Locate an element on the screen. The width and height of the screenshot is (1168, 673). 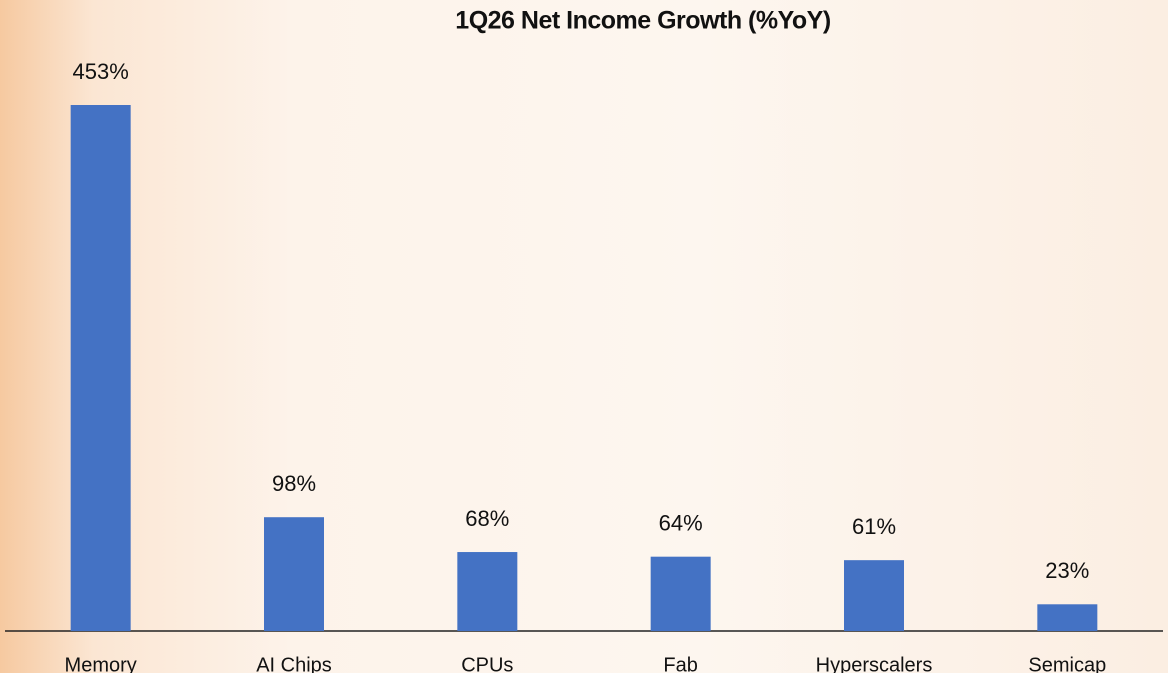
chart-title: 1Q26 Net Income Growth (%YoY) is located at coordinates (643, 21).